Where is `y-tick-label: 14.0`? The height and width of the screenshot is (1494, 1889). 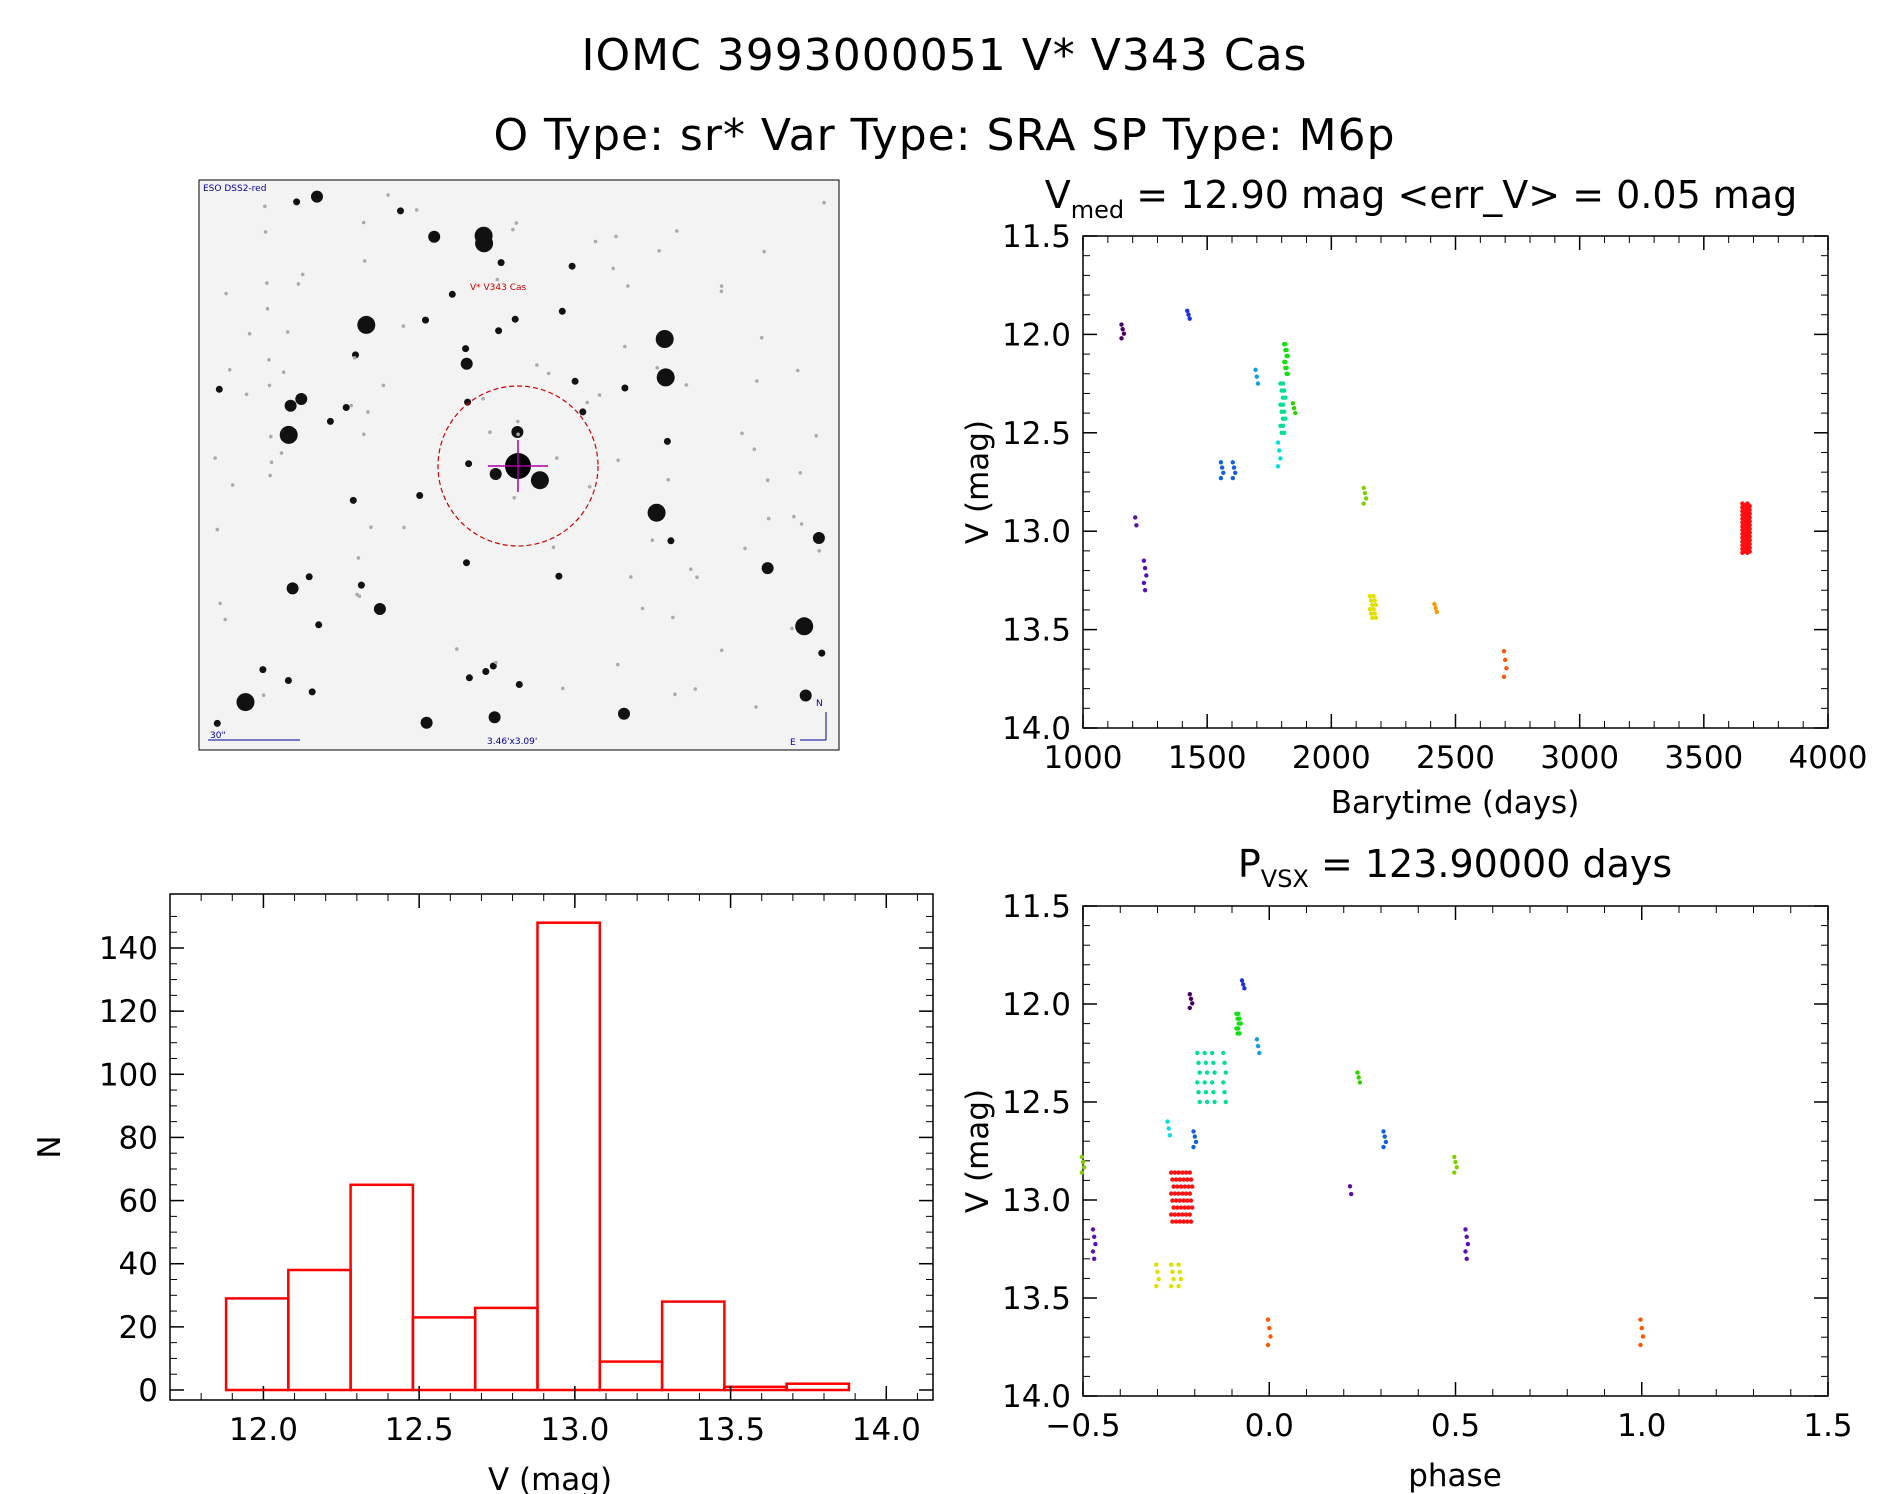 y-tick-label: 14.0 is located at coordinates (1036, 729).